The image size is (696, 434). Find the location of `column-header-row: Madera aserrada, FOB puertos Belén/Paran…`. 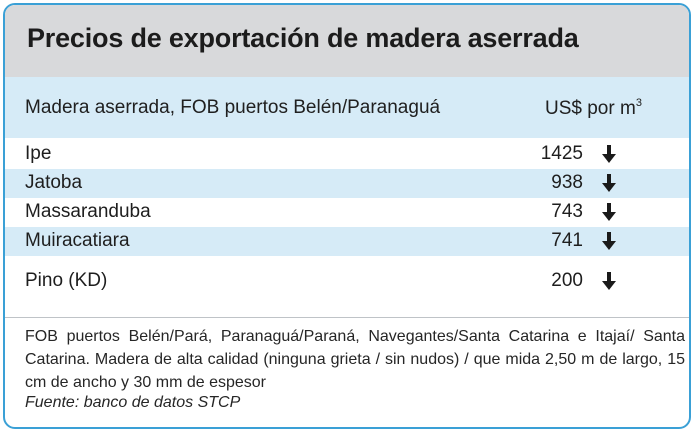

column-header-row: Madera aserrada, FOB puertos Belén/Paran… is located at coordinates (347, 107).